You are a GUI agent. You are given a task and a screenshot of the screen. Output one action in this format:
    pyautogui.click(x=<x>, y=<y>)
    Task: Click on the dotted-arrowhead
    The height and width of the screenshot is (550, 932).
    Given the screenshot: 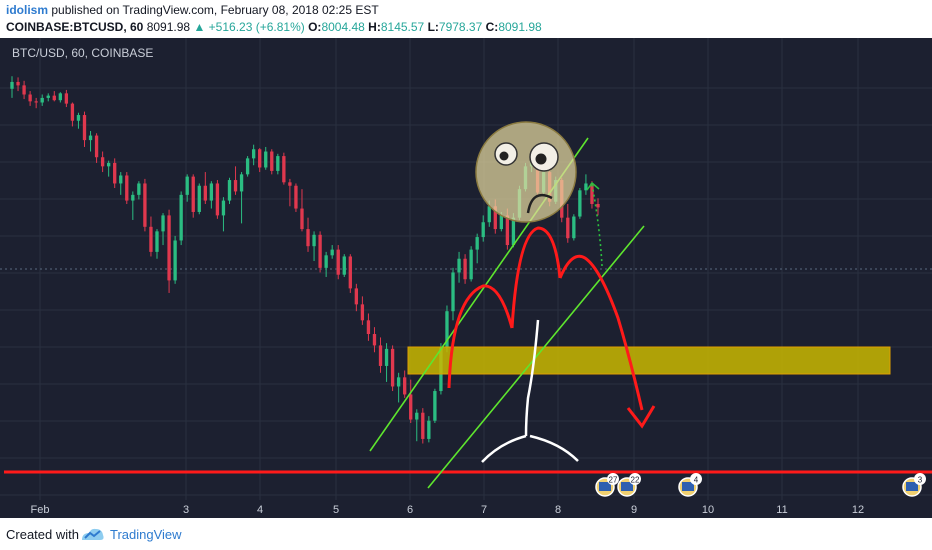 What is the action you would take?
    pyautogui.click(x=593, y=186)
    